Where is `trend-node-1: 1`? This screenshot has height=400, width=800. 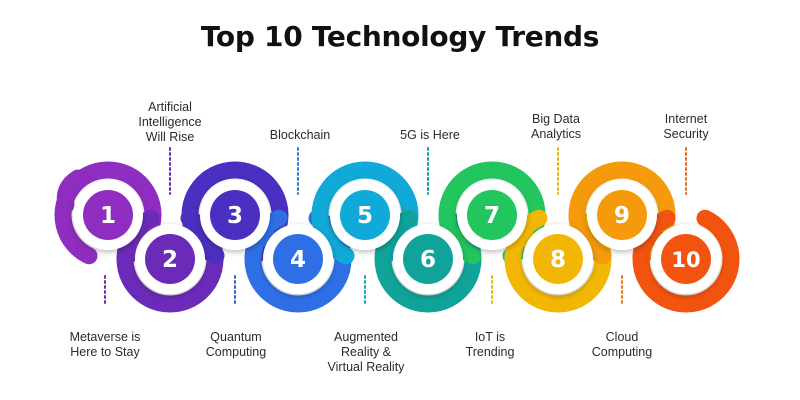 trend-node-1: 1 is located at coordinates (108, 215).